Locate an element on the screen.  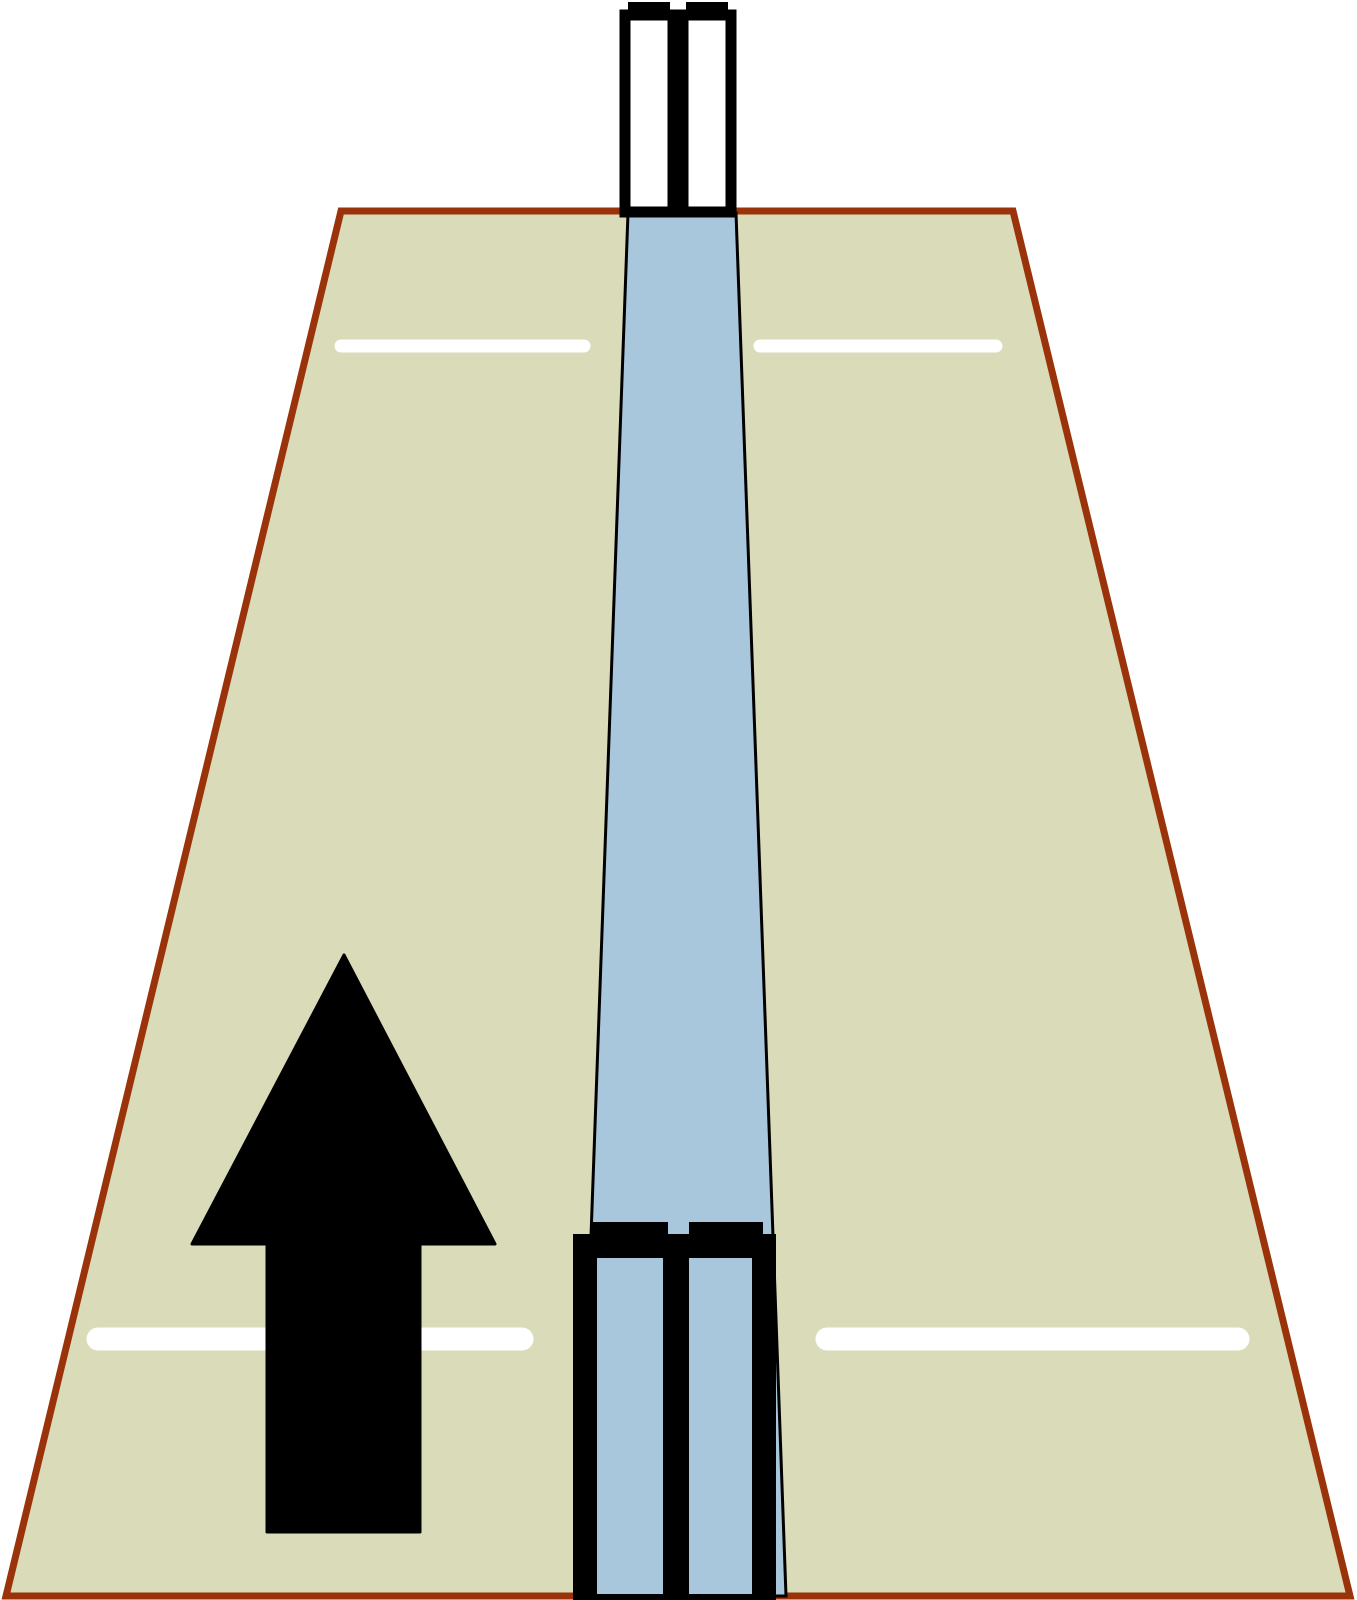
far-stumps is located at coordinates (678, 110).